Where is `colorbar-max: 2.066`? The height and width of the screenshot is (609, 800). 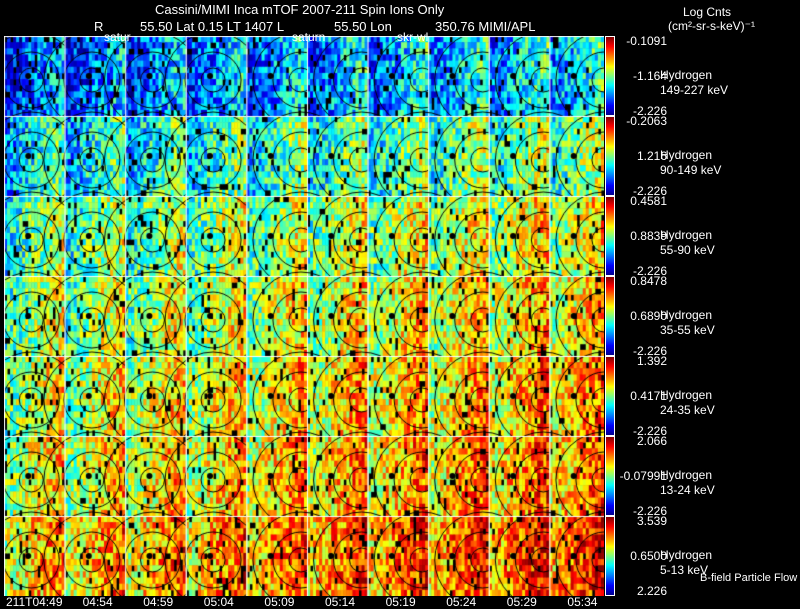 colorbar-max: 2.066 is located at coordinates (651, 441).